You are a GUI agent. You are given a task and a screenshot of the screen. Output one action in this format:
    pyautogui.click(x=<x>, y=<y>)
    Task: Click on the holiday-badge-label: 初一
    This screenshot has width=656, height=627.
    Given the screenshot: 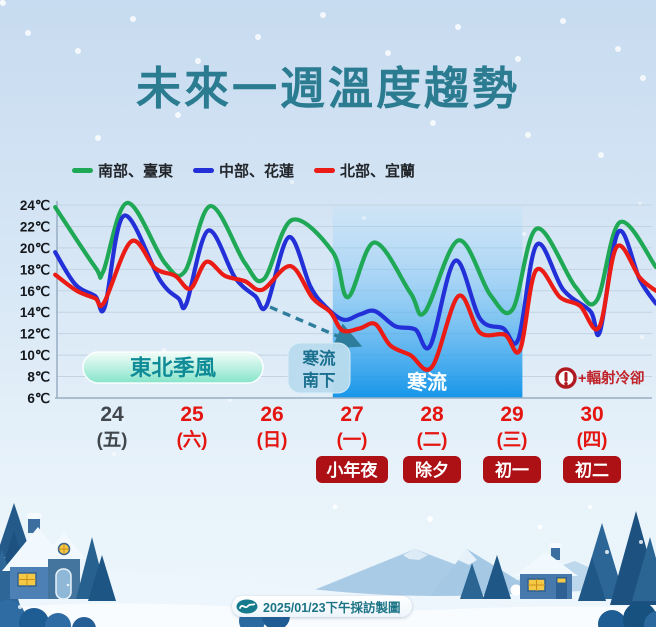 What is the action you would take?
    pyautogui.click(x=512, y=470)
    